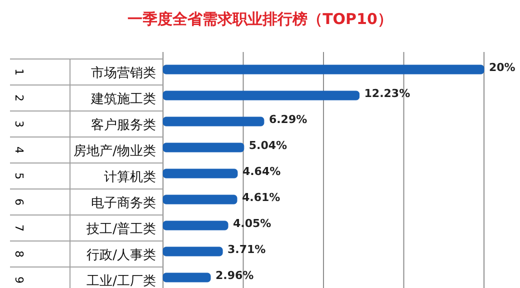 The width and height of the screenshot is (520, 288). I want to click on y-tick-label: 客户服务类, so click(123, 125).